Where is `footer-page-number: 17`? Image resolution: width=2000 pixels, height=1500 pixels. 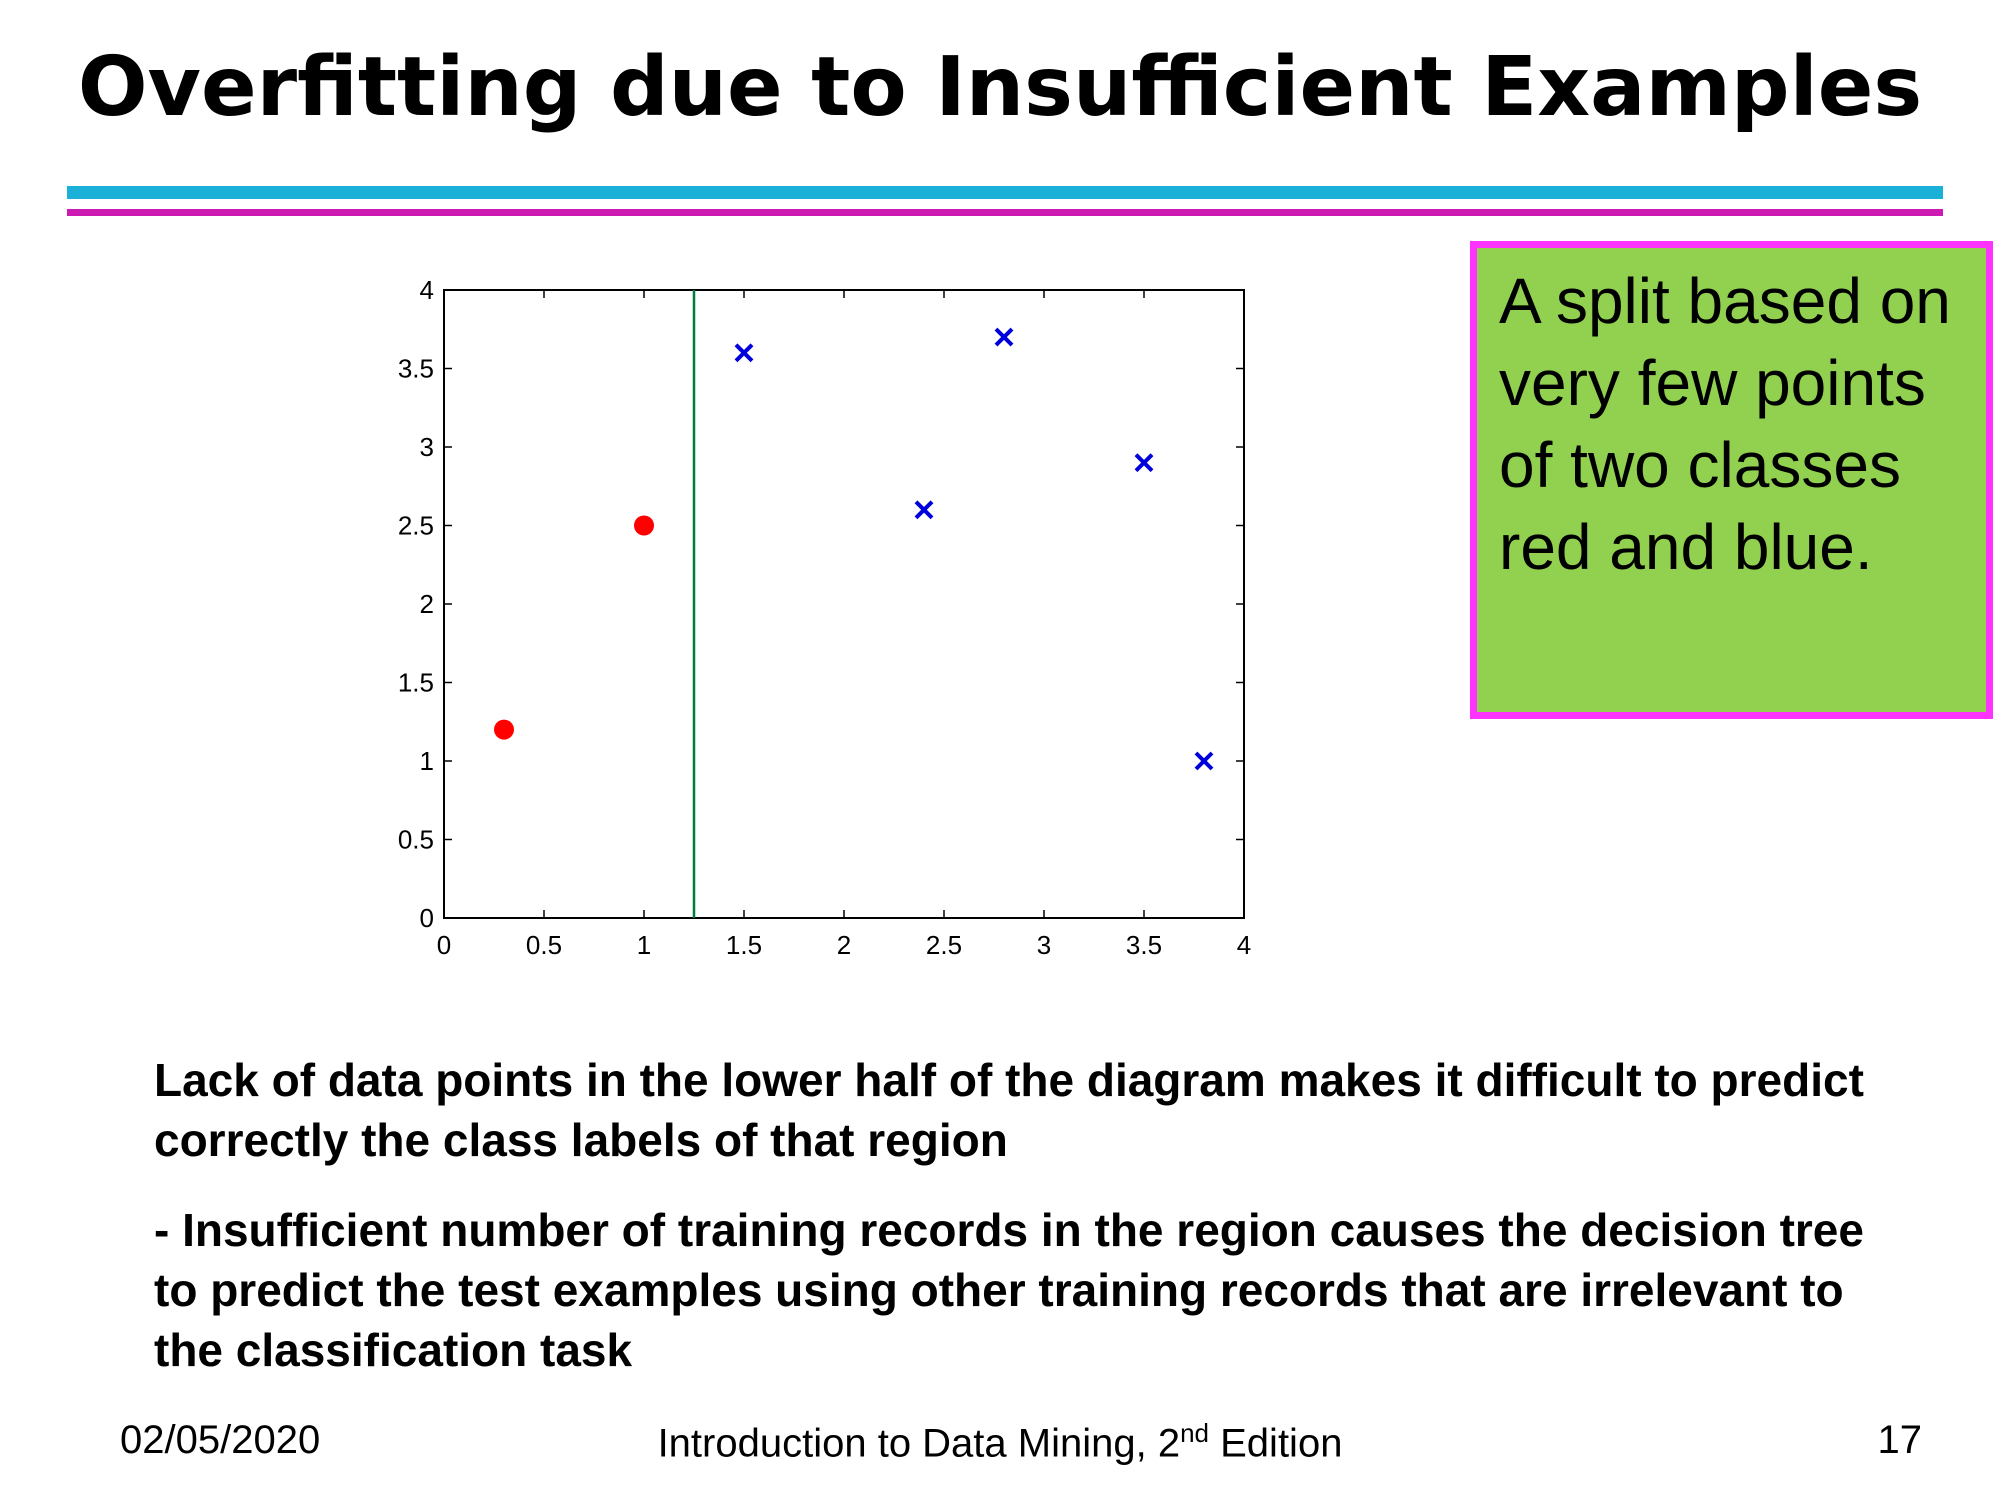 footer-page-number: 17 is located at coordinates (1900, 1440).